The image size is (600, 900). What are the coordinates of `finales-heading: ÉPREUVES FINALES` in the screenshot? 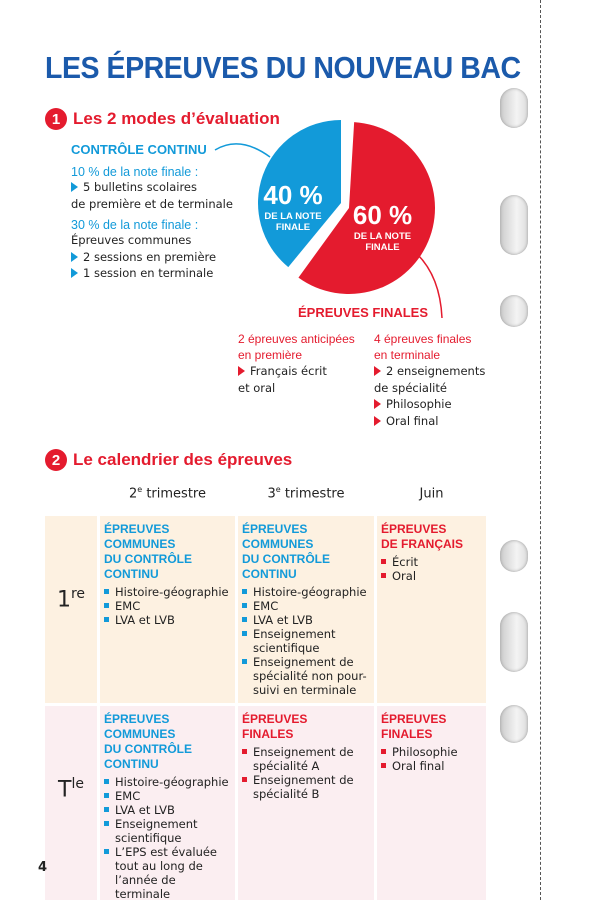 It's located at (363, 312).